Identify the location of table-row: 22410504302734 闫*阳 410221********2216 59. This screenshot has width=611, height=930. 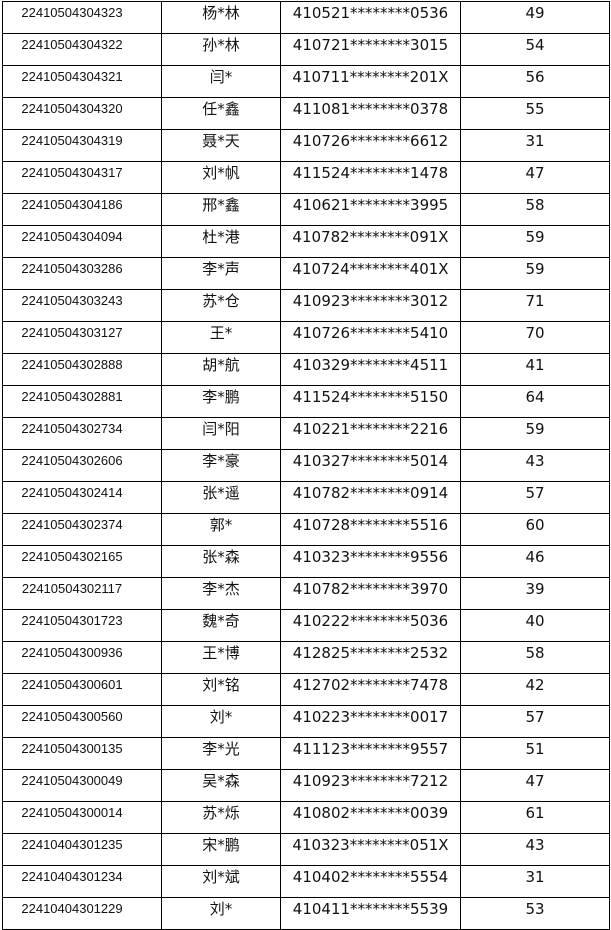
(306, 433).